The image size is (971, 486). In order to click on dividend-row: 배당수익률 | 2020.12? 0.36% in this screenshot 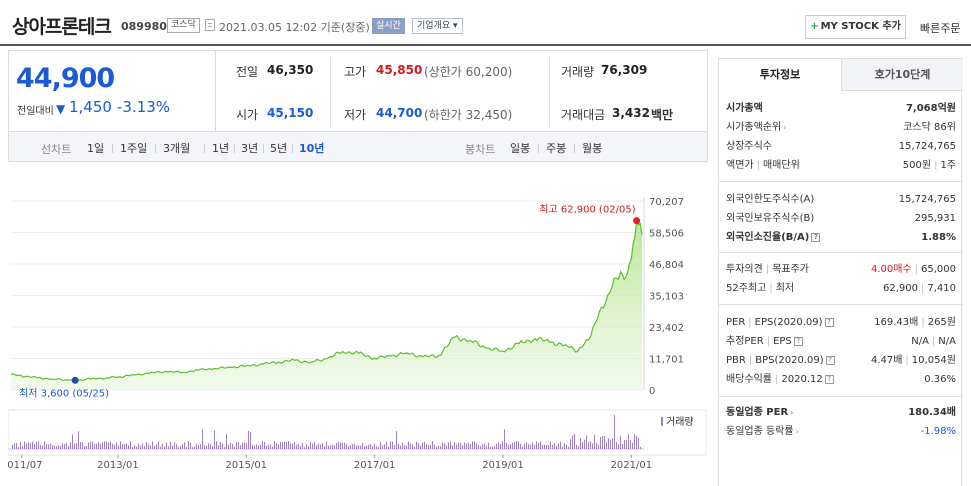, I will do `click(841, 379)`.